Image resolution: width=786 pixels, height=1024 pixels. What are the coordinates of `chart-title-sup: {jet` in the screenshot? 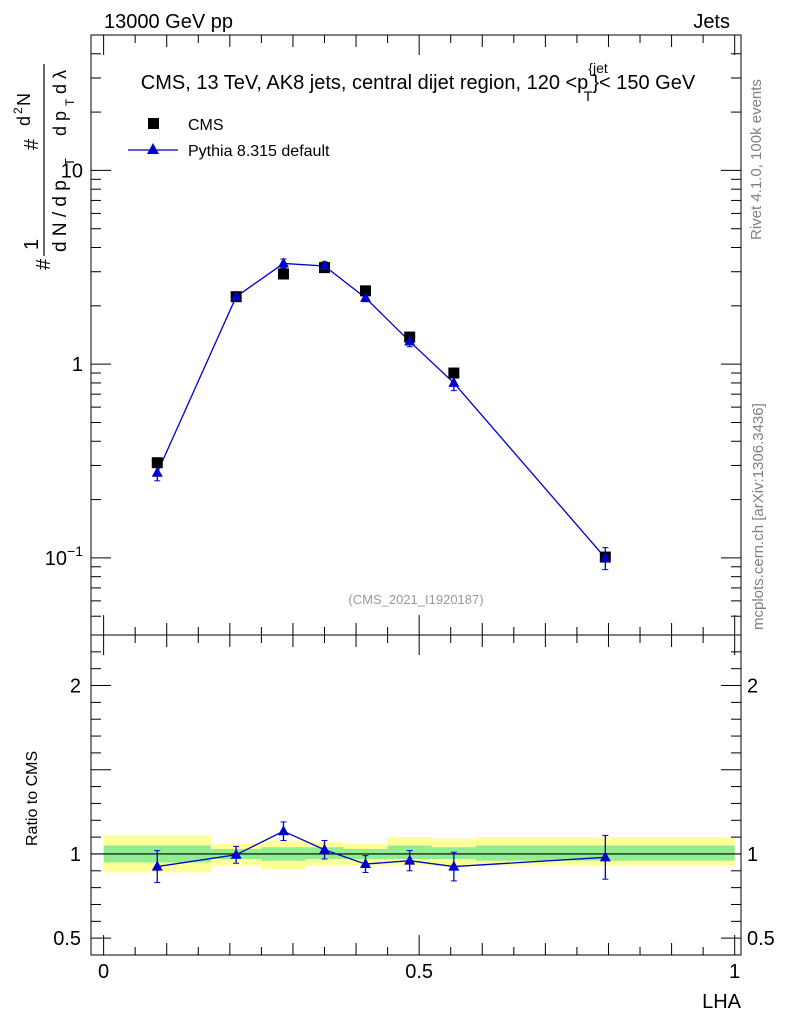 It's located at (598, 68).